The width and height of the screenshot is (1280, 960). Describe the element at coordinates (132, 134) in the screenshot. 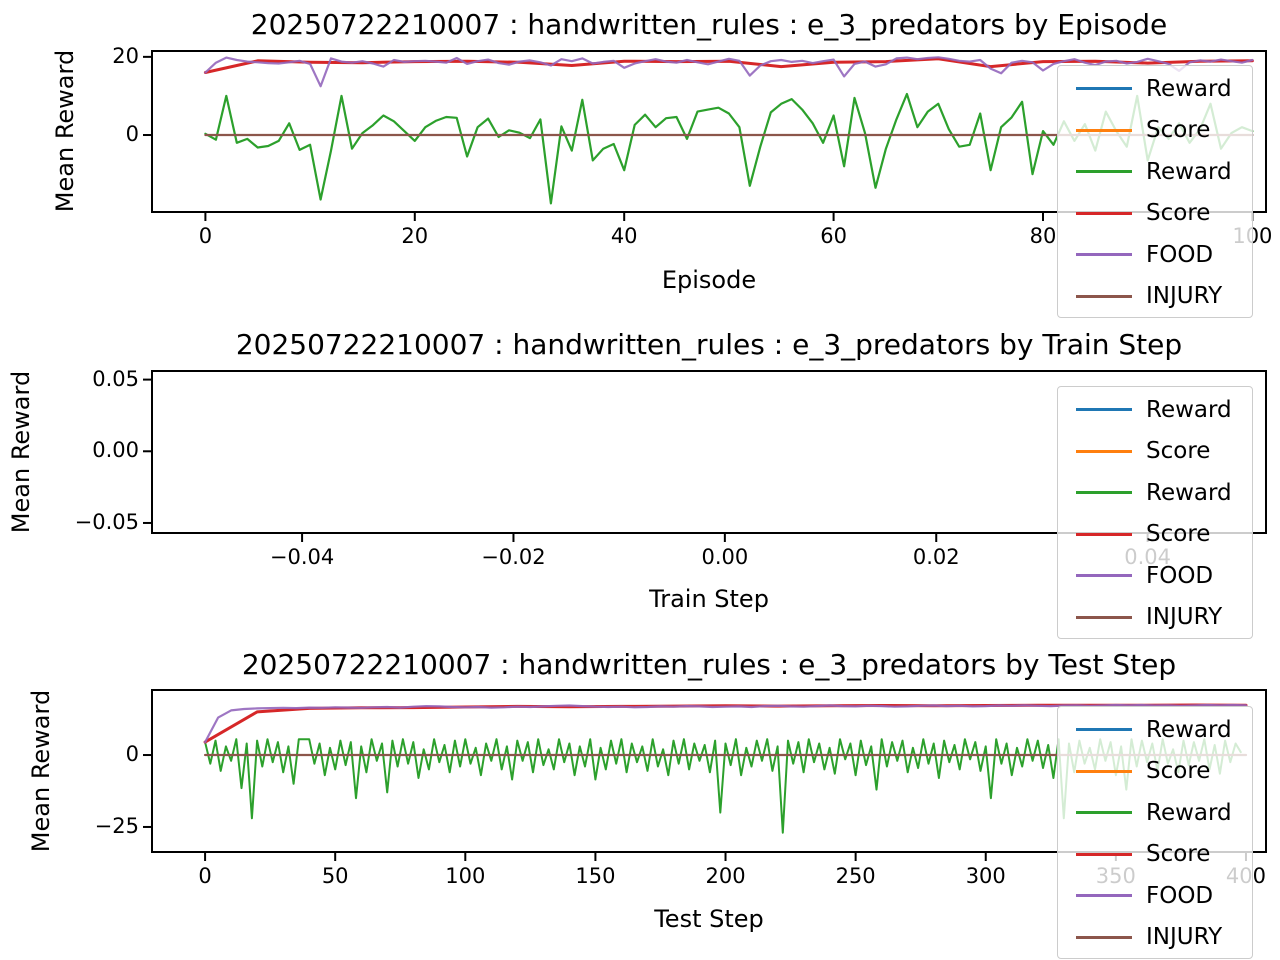

I see `plot1-y-tick-label: 0` at that location.